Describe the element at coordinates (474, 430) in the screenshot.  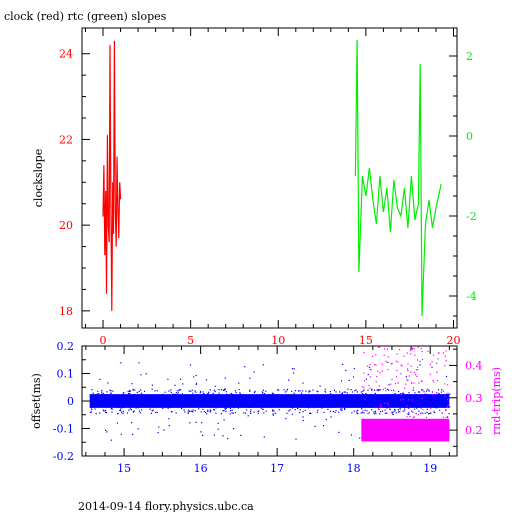
I see `bottom-y2-tick-label: 0.2` at that location.